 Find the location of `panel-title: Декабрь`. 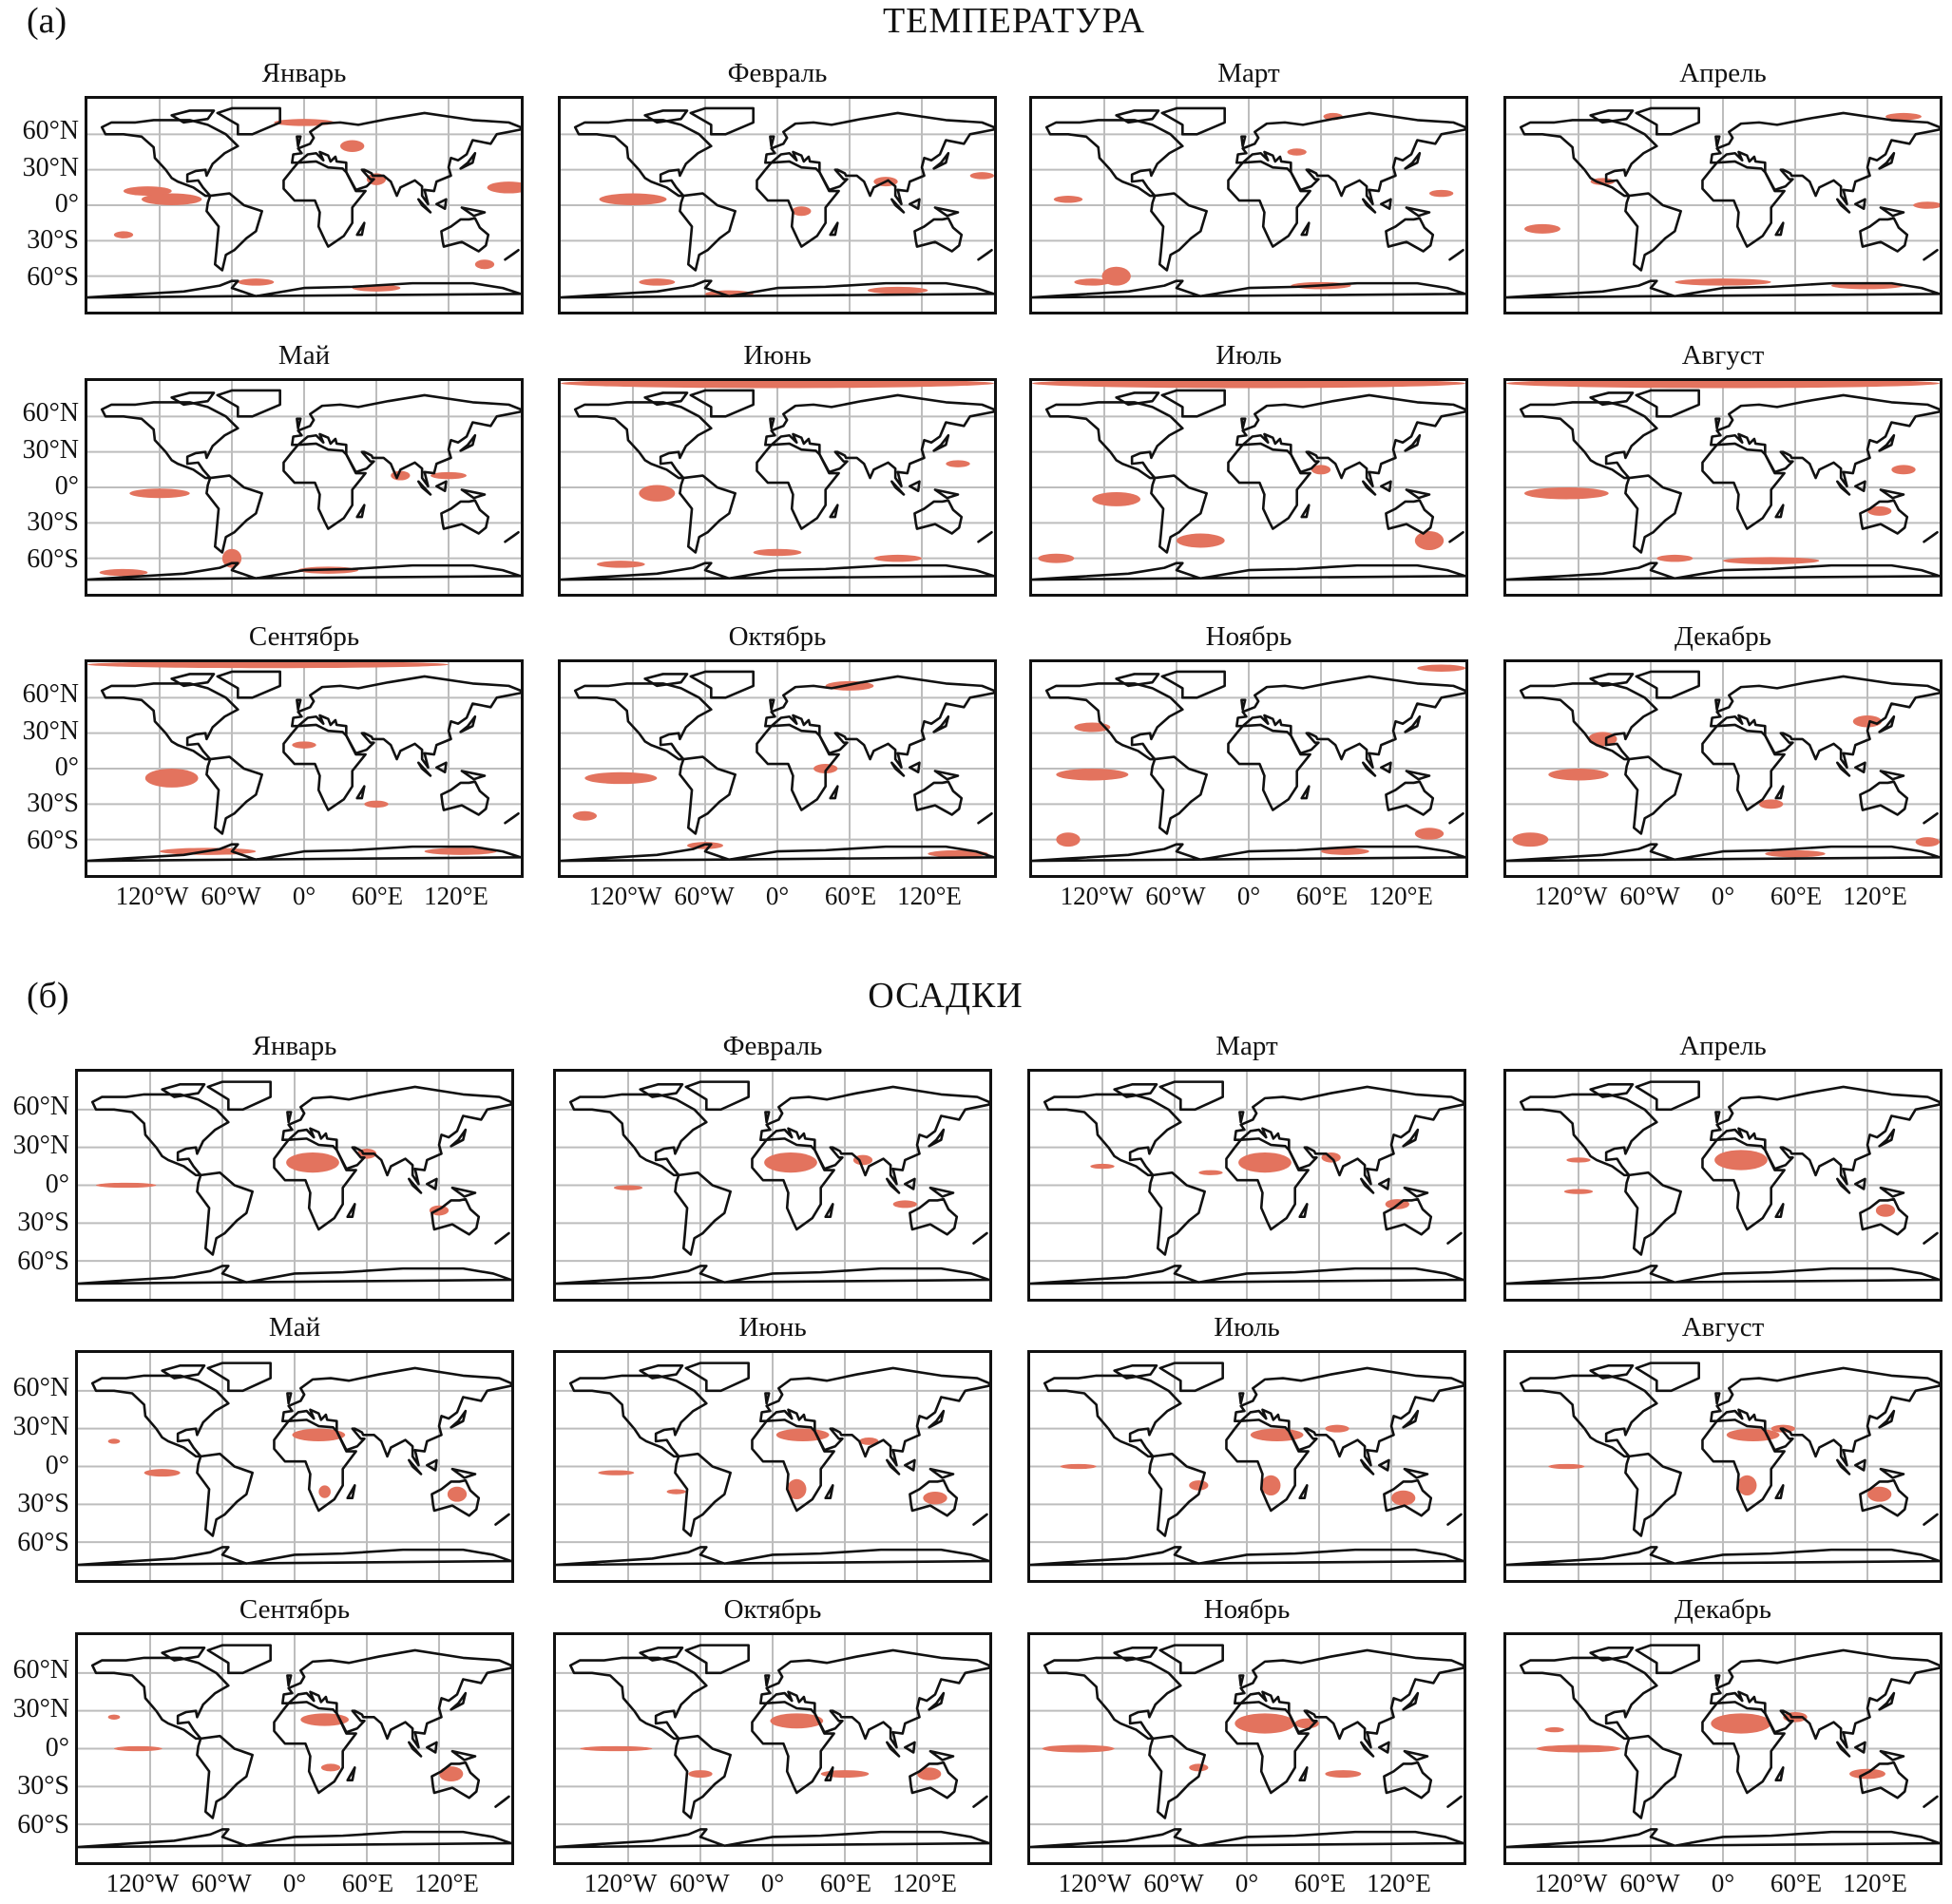

panel-title: Декабрь is located at coordinates (1723, 636).